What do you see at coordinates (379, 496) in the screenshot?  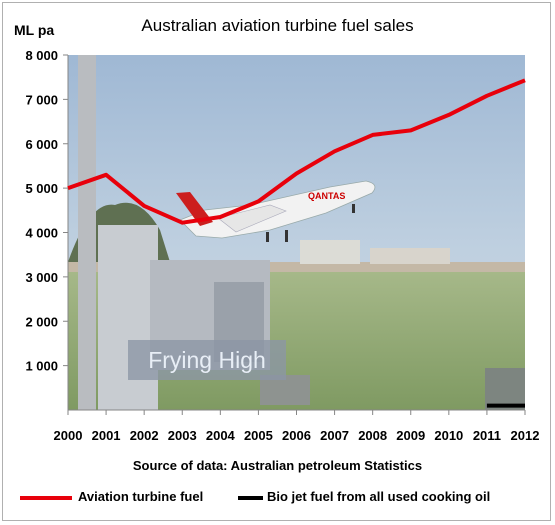 I see `legend-label-biojet: Bio jet fuel from all used cooking oil` at bounding box center [379, 496].